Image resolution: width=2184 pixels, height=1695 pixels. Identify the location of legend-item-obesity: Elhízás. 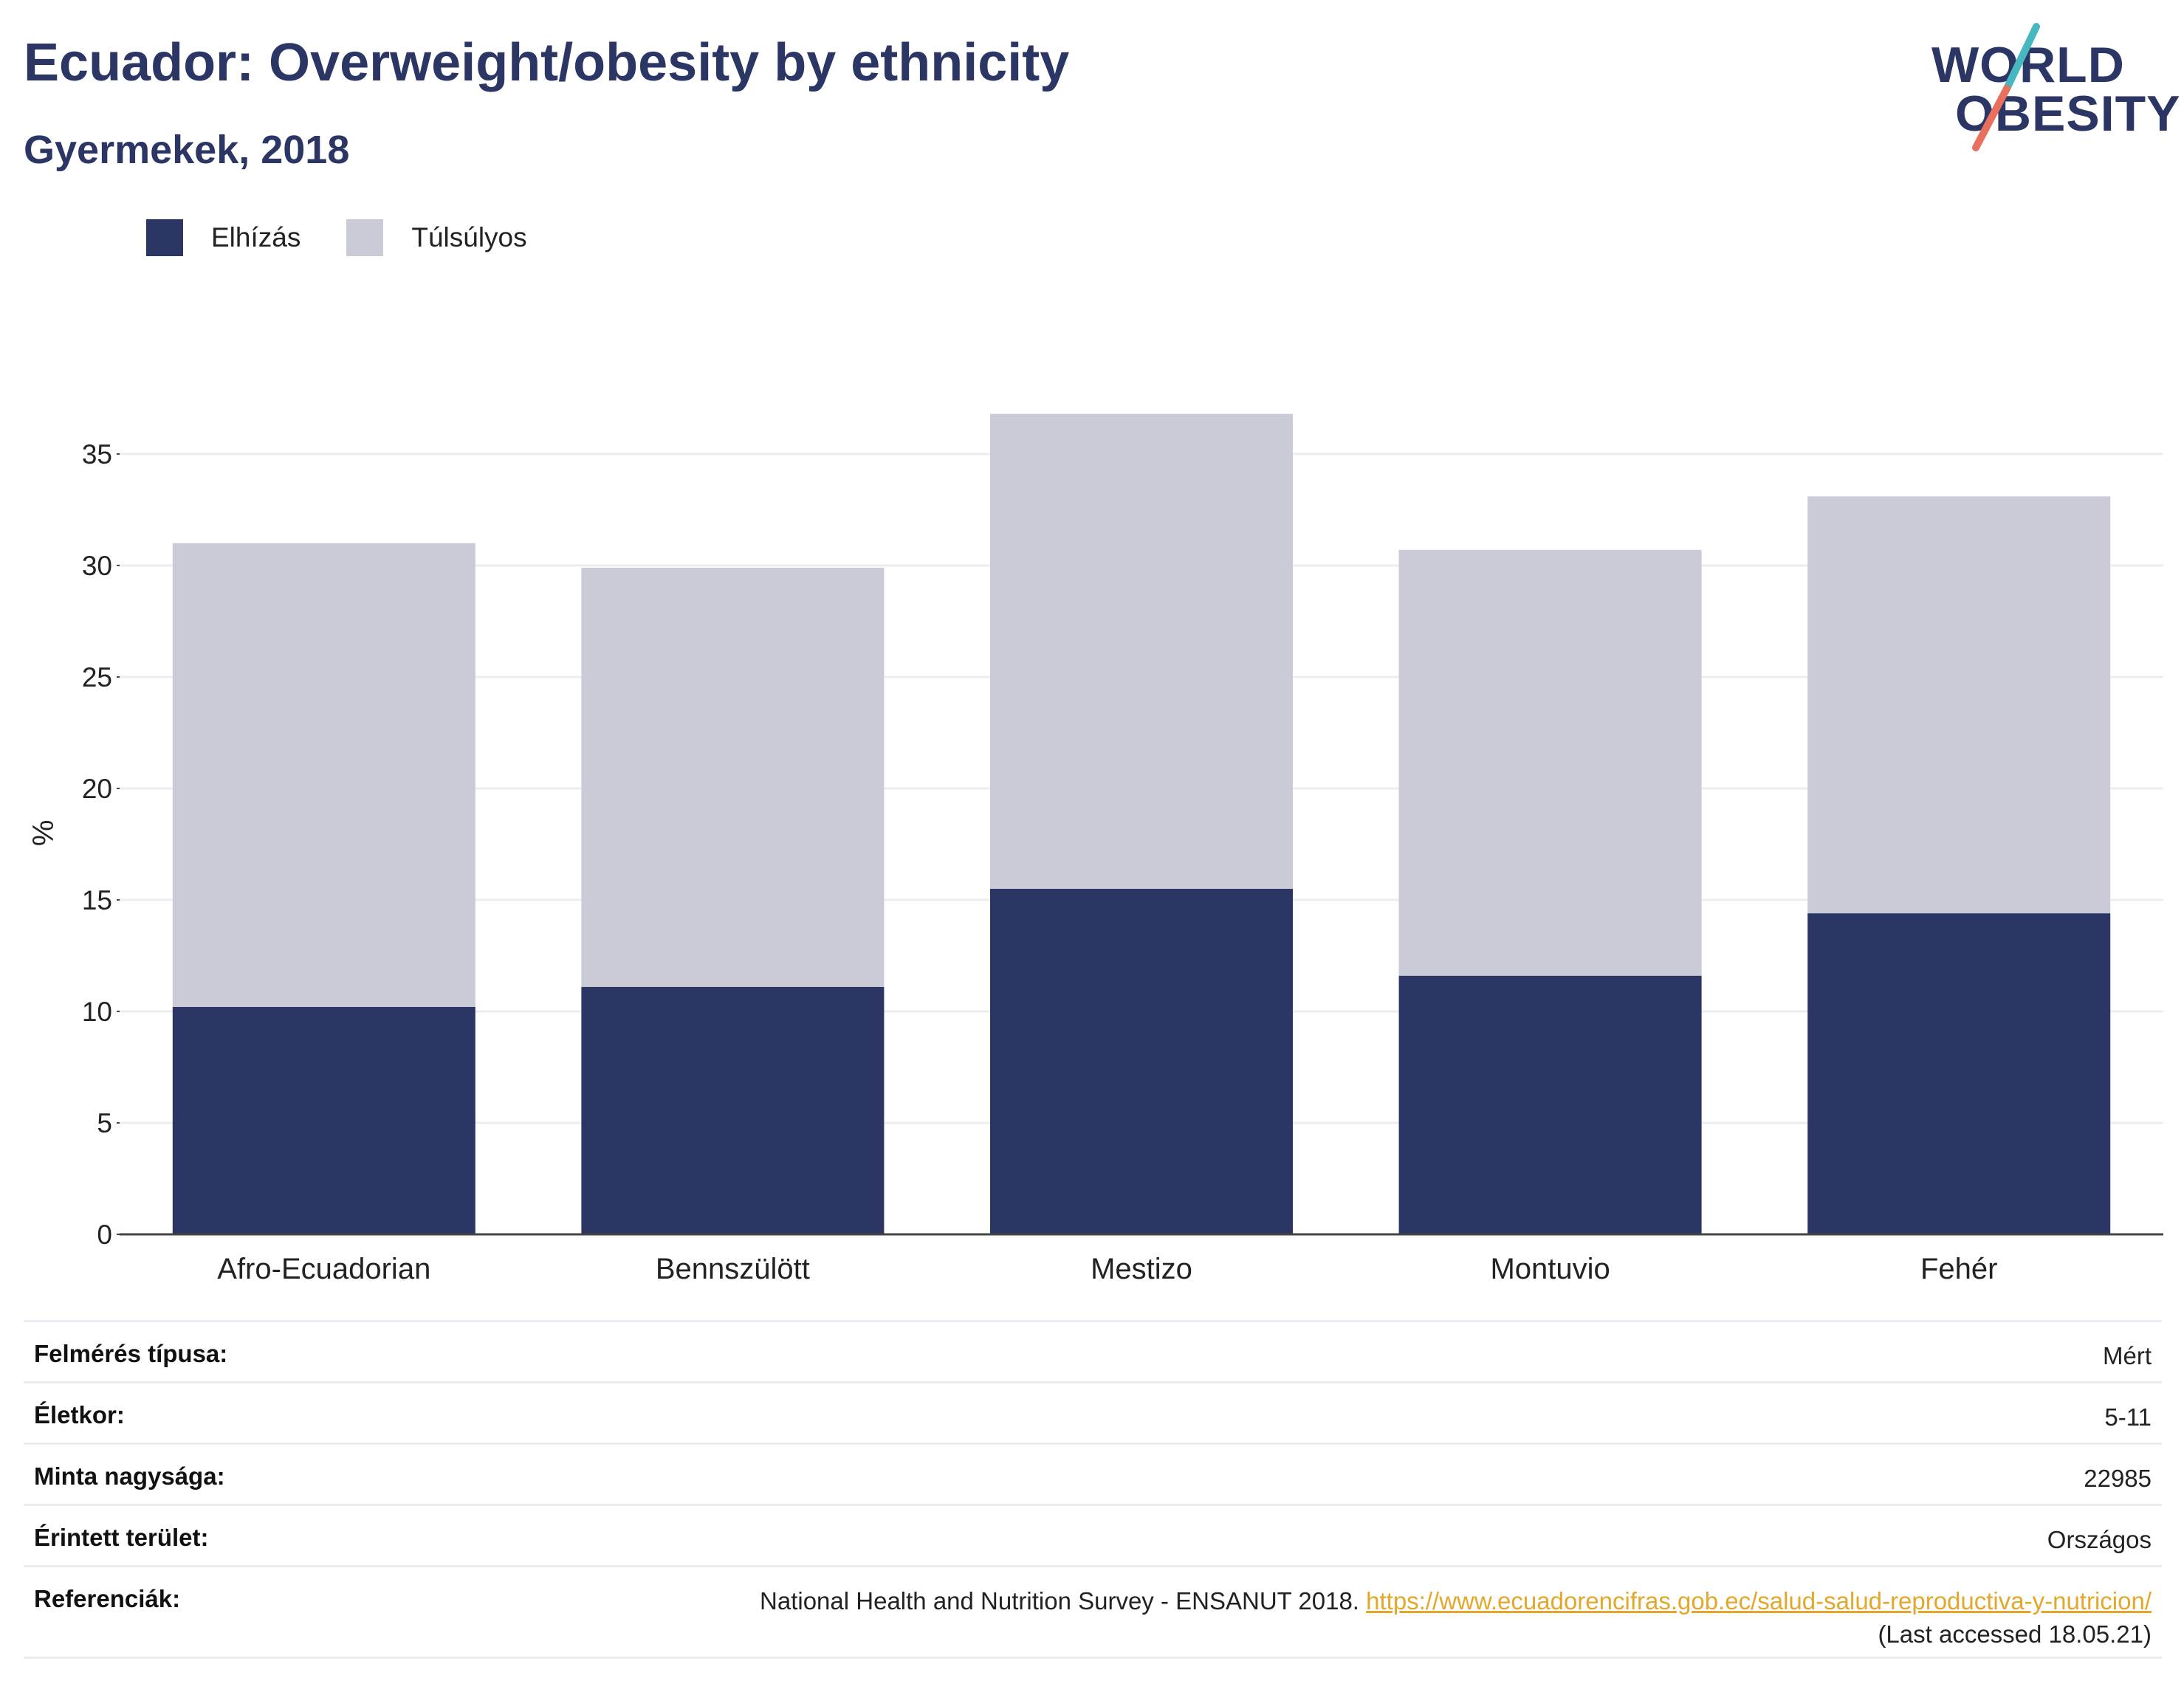
(223, 237).